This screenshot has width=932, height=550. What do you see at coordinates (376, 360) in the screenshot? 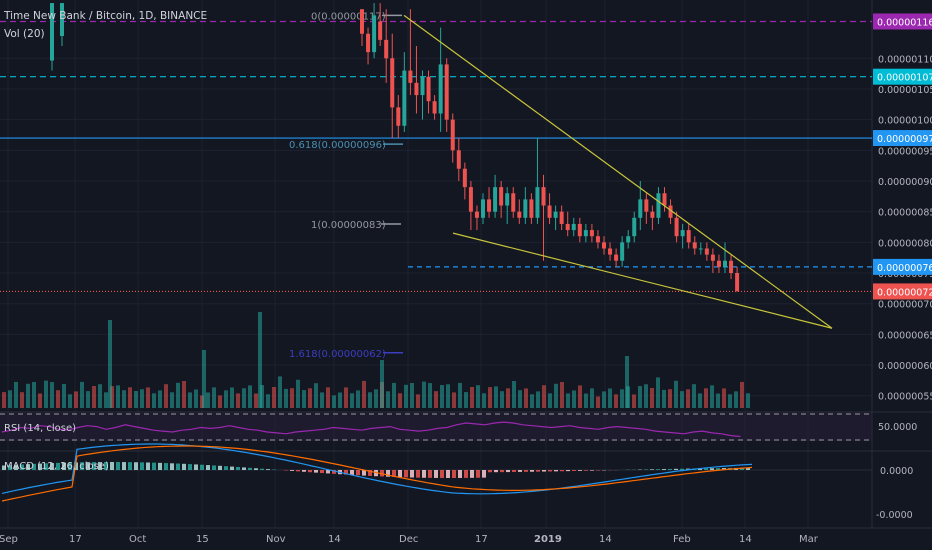
I see `volume-bars` at bounding box center [376, 360].